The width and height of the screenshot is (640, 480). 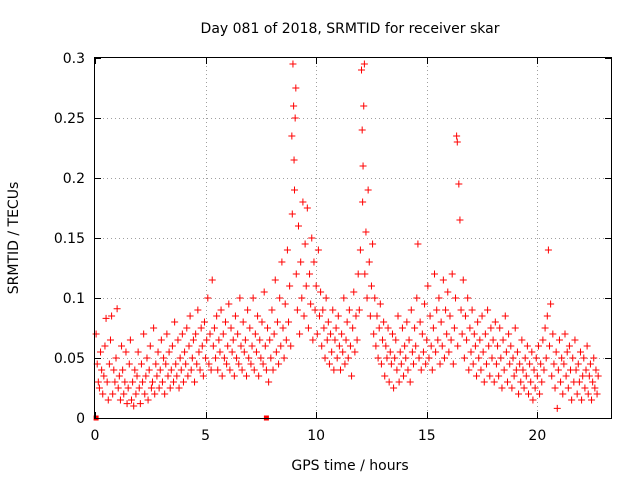 I want to click on y-tick-label: 0, so click(x=80, y=419).